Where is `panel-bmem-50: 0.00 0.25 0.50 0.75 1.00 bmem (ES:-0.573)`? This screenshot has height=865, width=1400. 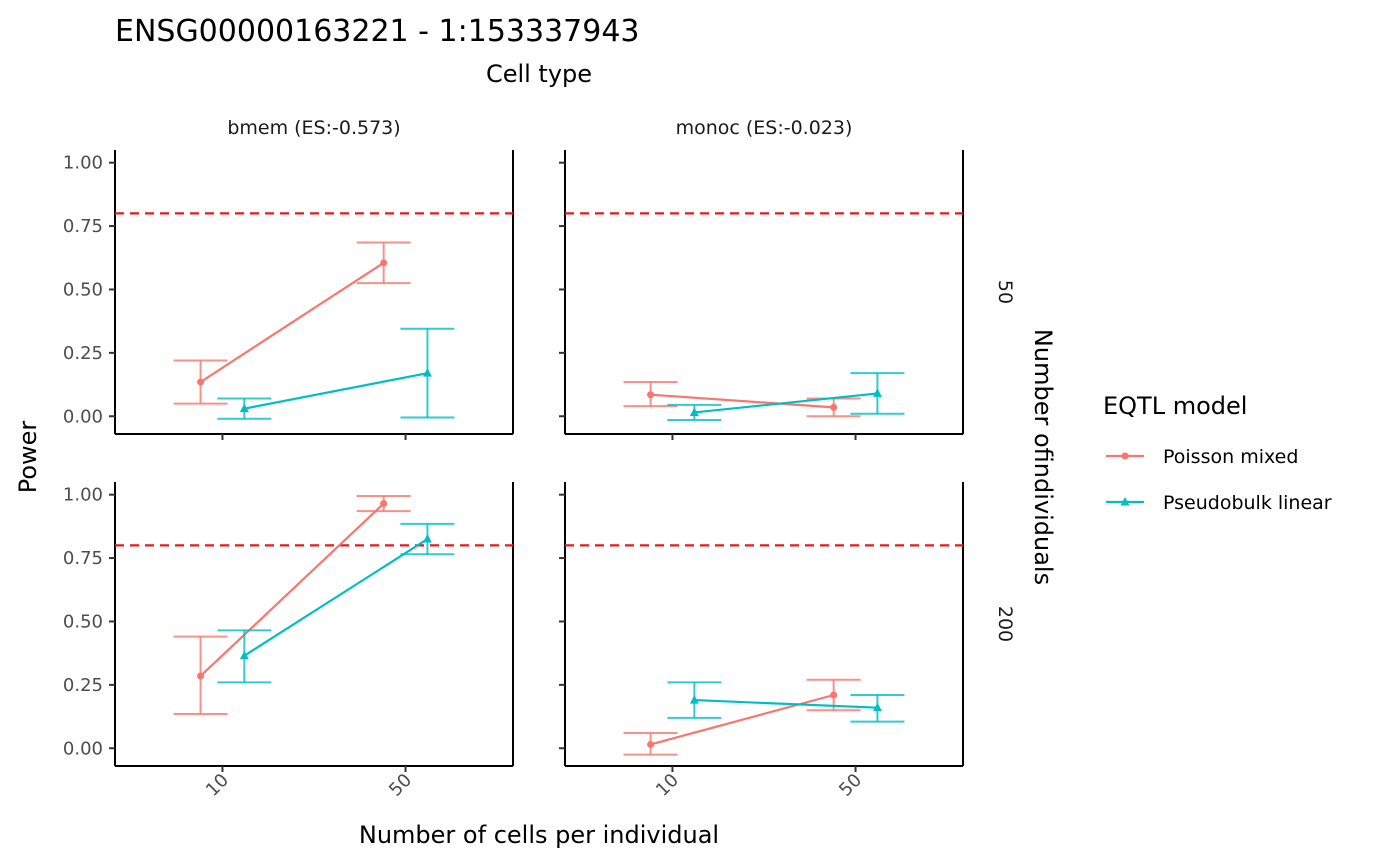
panel-bmem-50: 0.00 0.25 0.50 0.75 1.00 bmem (ES:-0.573) is located at coordinates (288, 278).